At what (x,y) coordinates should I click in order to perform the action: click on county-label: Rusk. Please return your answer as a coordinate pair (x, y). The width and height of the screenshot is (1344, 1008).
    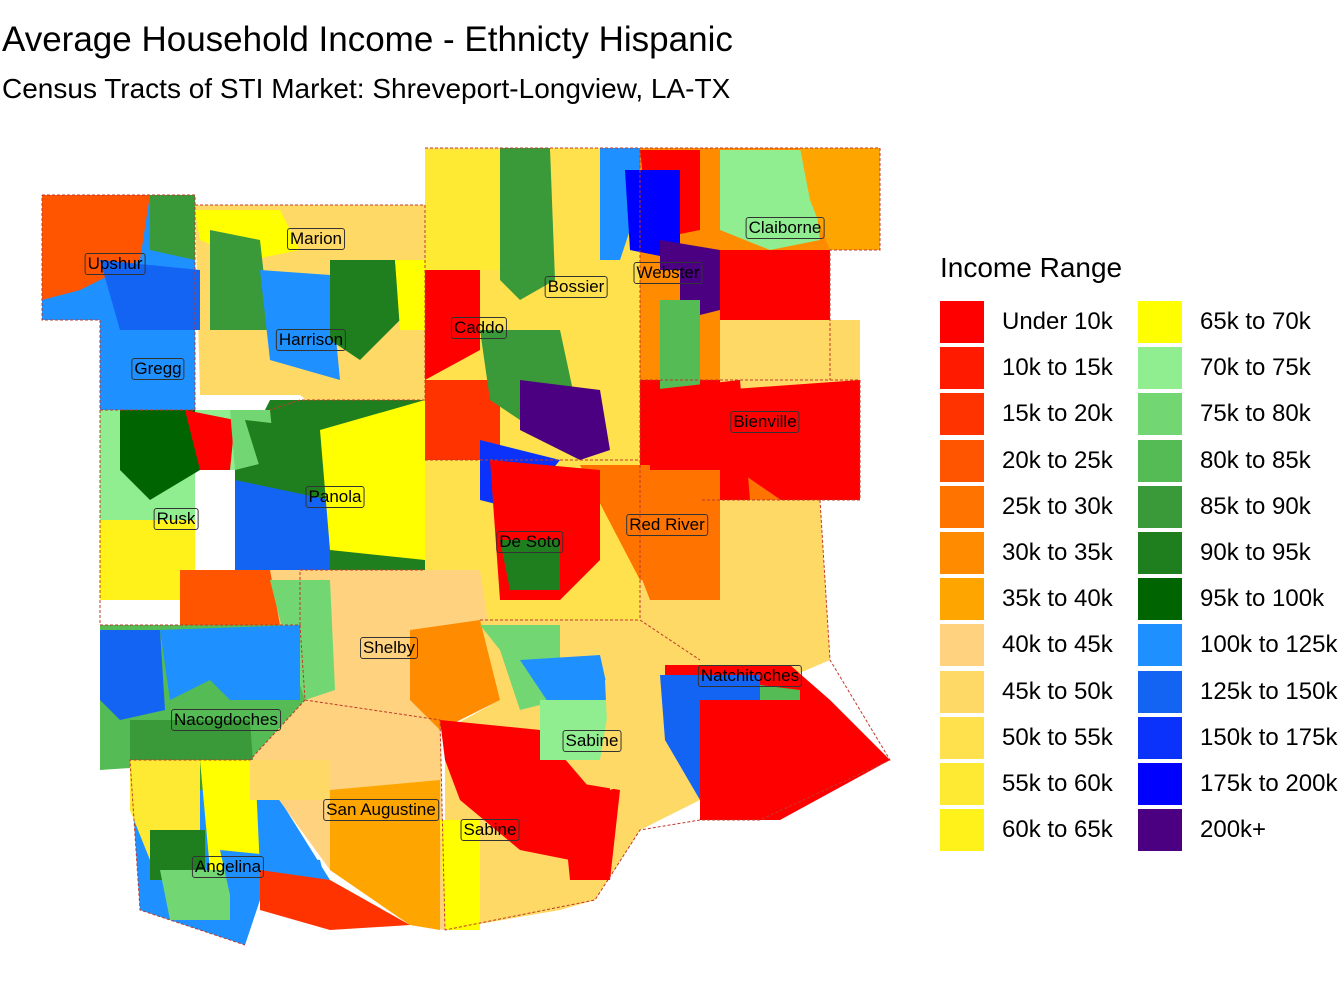
    Looking at the image, I should click on (176, 519).